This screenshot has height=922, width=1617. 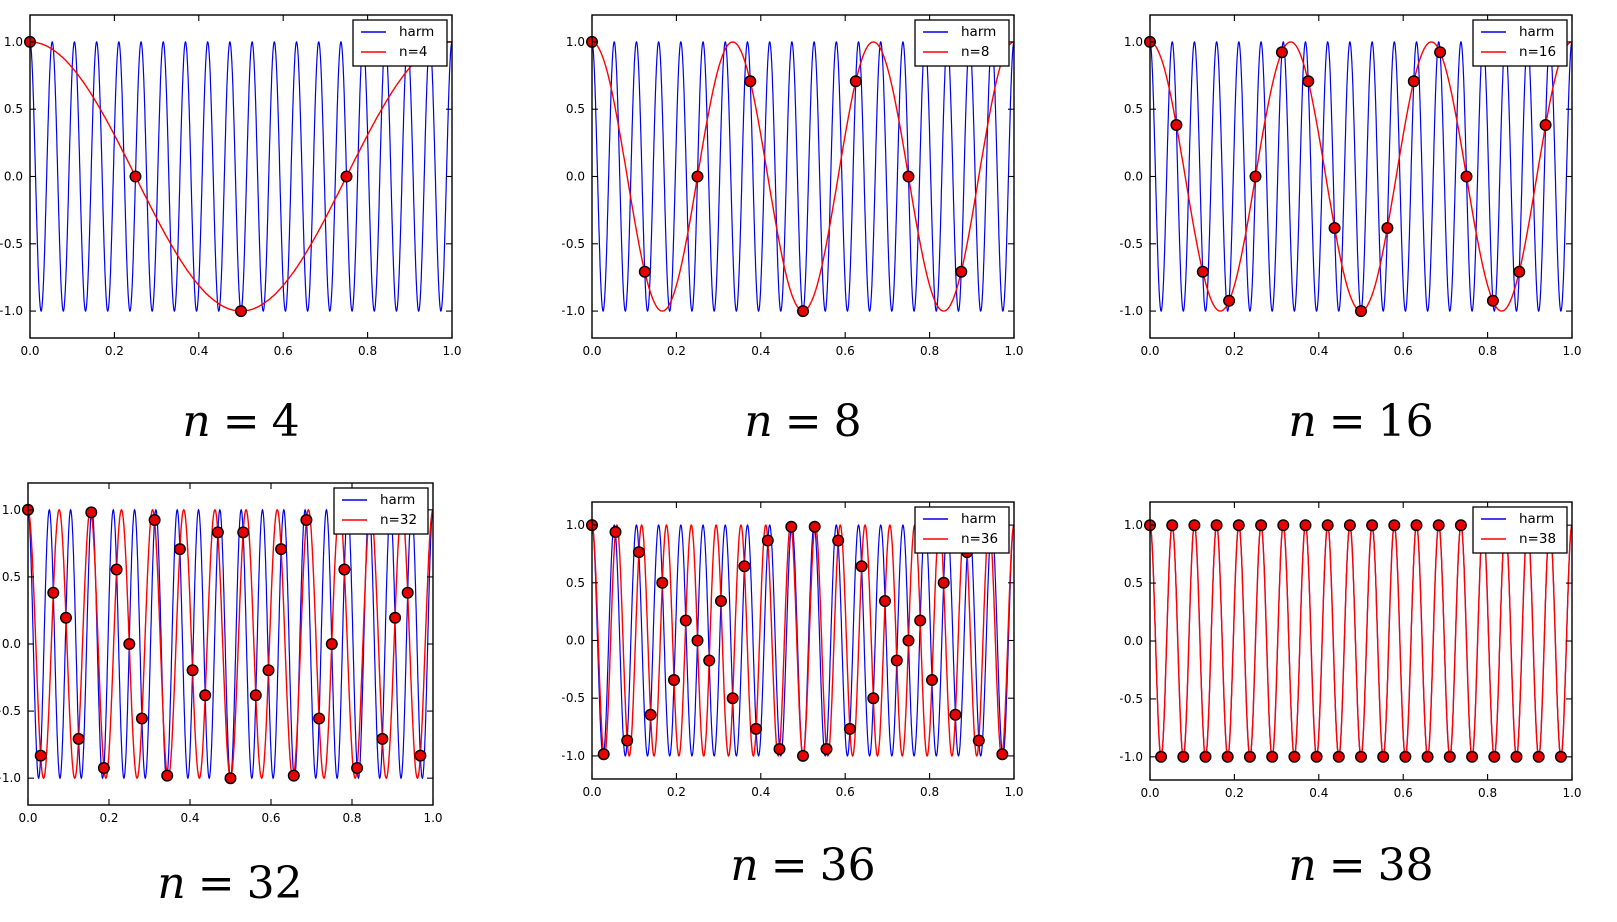 What do you see at coordinates (285, 421) in the screenshot?
I see `caption-value: 4` at bounding box center [285, 421].